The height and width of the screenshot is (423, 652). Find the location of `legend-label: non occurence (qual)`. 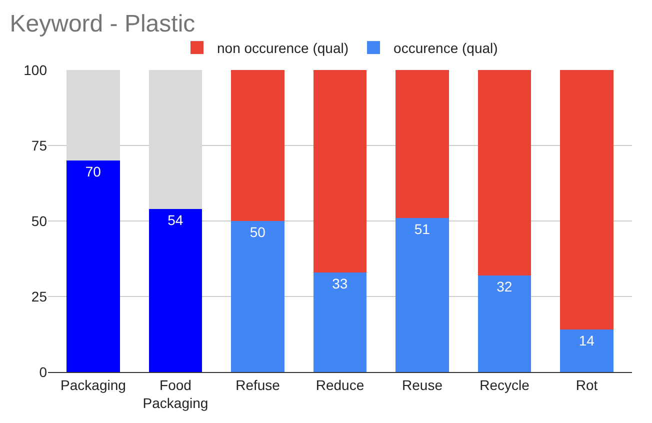

legend-label: non occurence (qual) is located at coordinates (283, 48).